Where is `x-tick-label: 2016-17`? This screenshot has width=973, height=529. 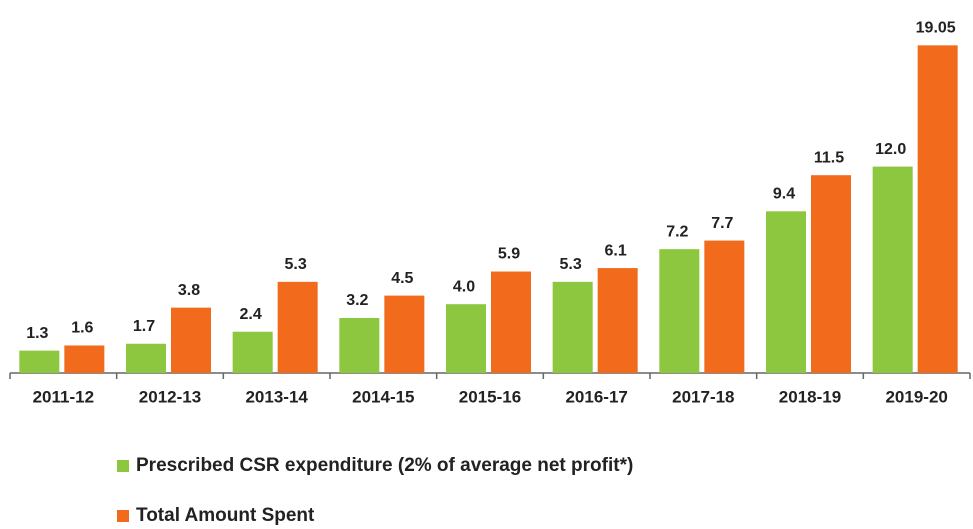
x-tick-label: 2016-17 is located at coordinates (596, 396).